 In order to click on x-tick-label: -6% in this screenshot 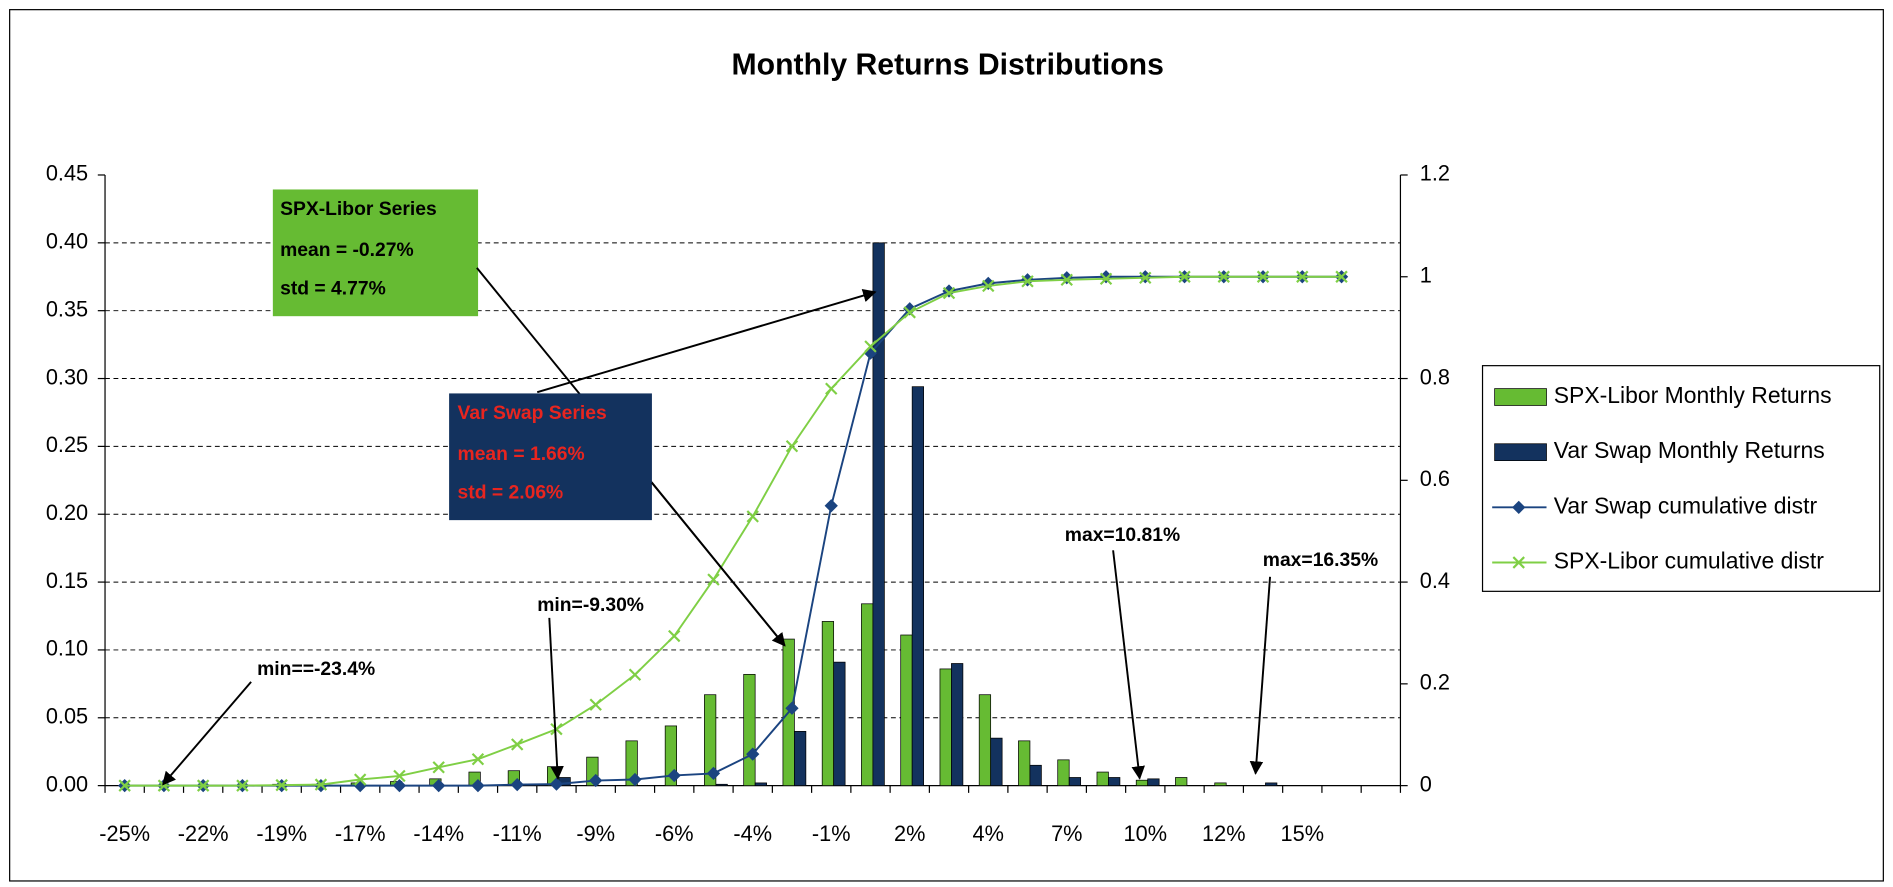, I will do `click(674, 833)`.